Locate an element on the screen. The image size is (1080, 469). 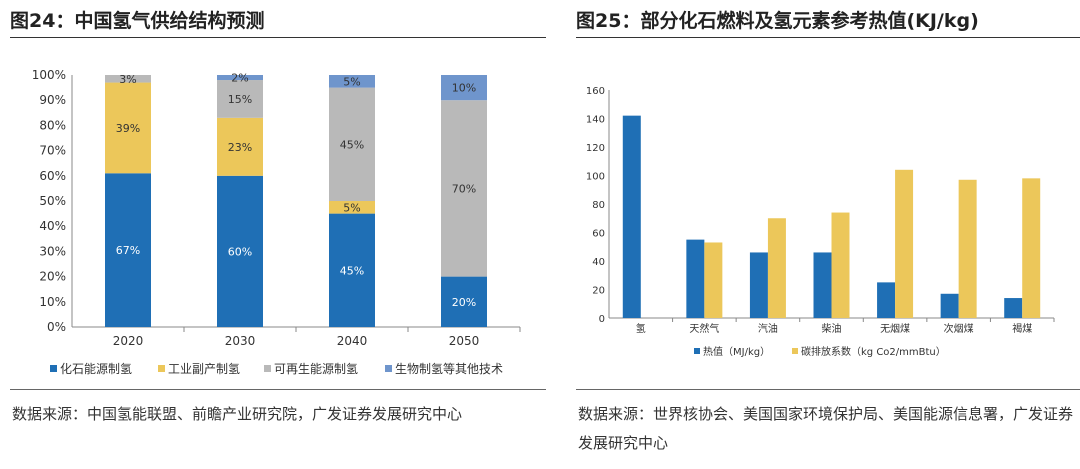
legend-label: 化石能源制氢 is located at coordinates (96, 368).